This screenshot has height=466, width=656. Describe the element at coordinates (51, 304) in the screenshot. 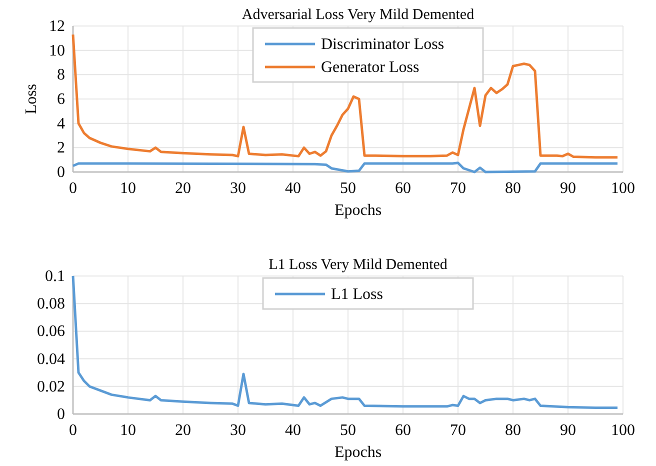

I see `y-tick-label: 0.08` at that location.